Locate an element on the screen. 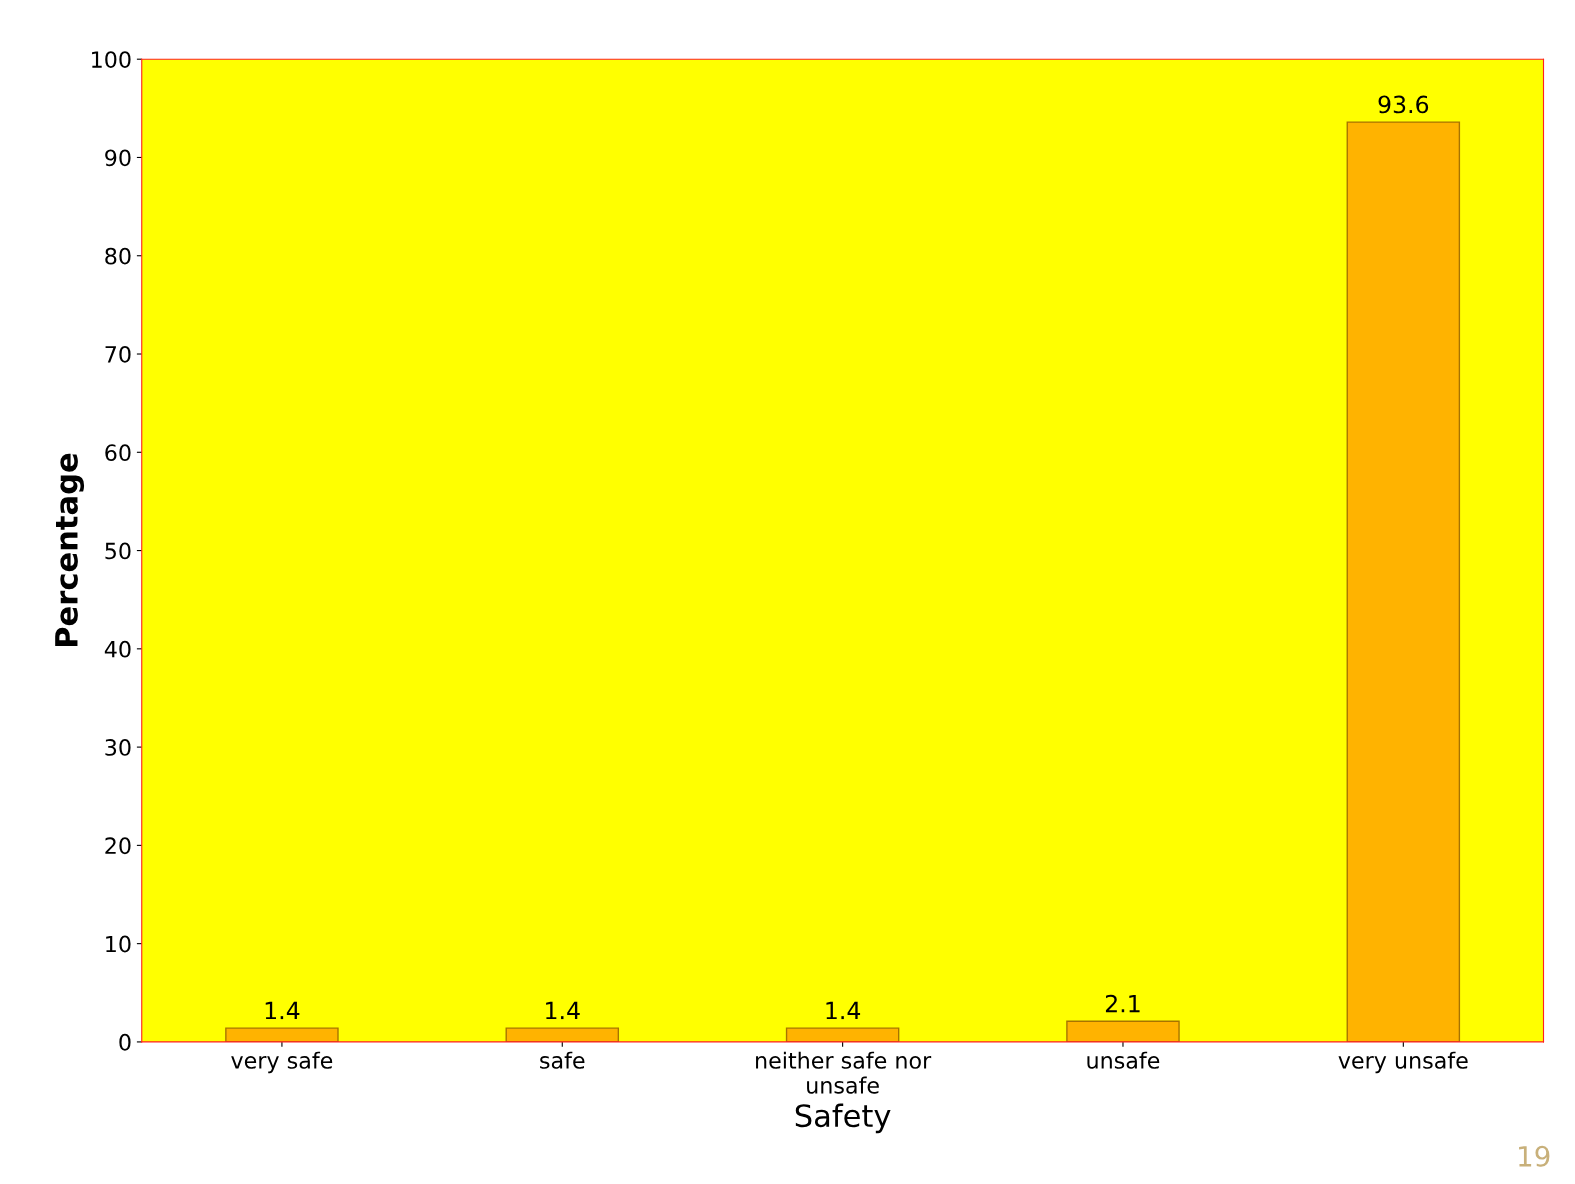  x-tick-label: very safe is located at coordinates (282, 1062).